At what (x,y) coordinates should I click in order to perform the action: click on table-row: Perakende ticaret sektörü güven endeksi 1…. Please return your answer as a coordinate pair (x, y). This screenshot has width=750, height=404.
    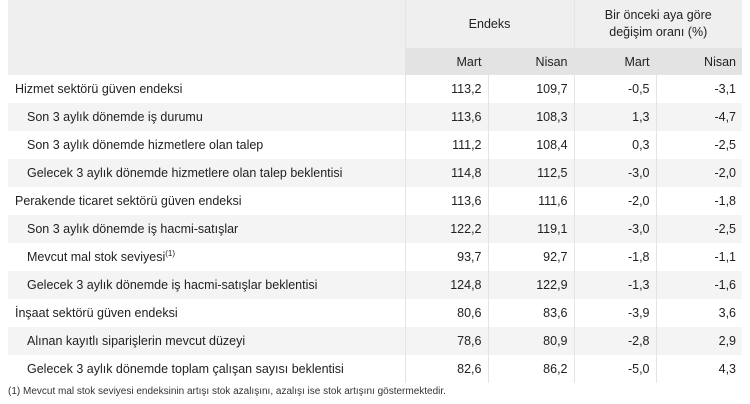
    Looking at the image, I should click on (375, 201).